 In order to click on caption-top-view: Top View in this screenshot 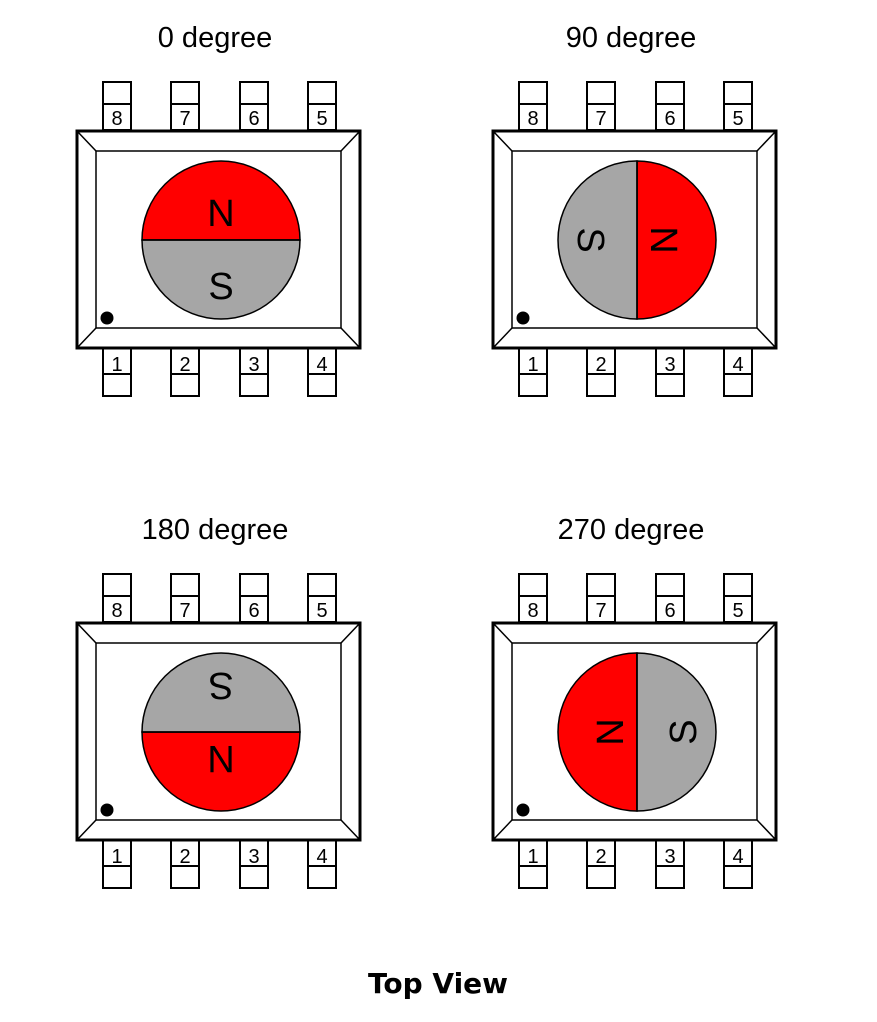, I will do `click(438, 983)`.